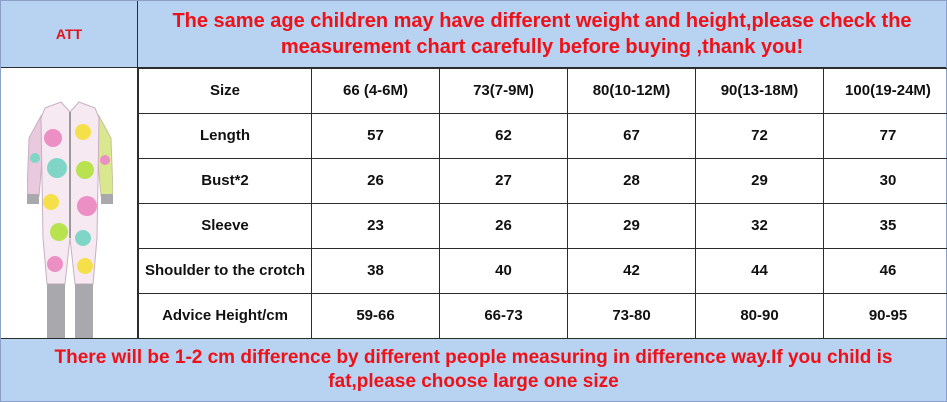 The width and height of the screenshot is (947, 402). What do you see at coordinates (375, 271) in the screenshot?
I see `table-cell: 38` at bounding box center [375, 271].